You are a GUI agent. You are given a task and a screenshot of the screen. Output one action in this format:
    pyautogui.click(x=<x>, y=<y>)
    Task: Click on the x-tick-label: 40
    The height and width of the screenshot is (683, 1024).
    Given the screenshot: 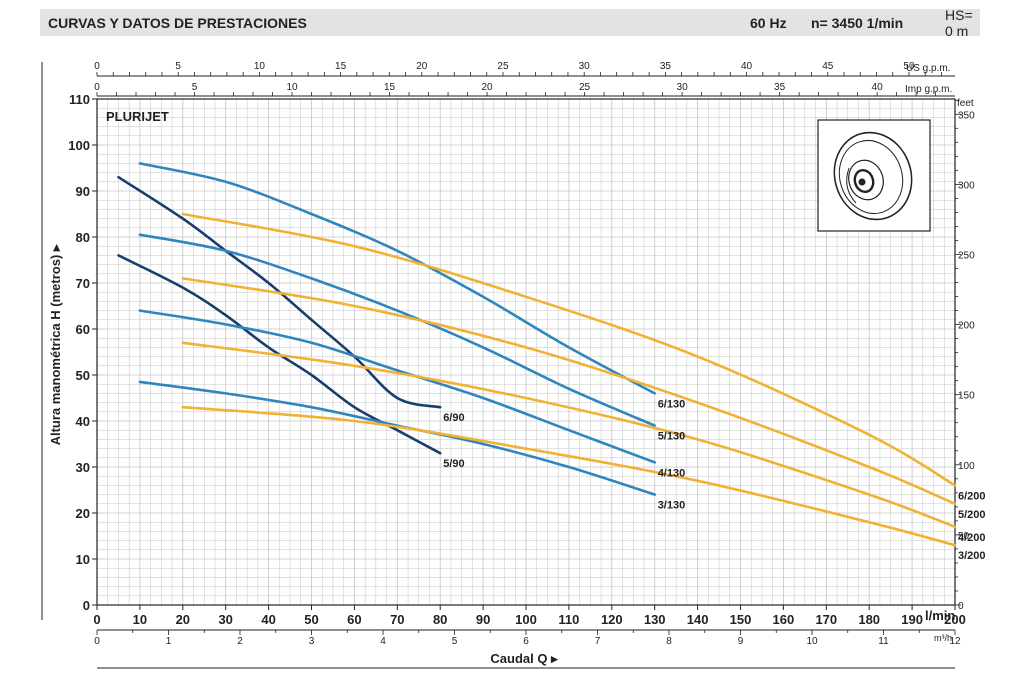 What is the action you would take?
    pyautogui.click(x=268, y=619)
    